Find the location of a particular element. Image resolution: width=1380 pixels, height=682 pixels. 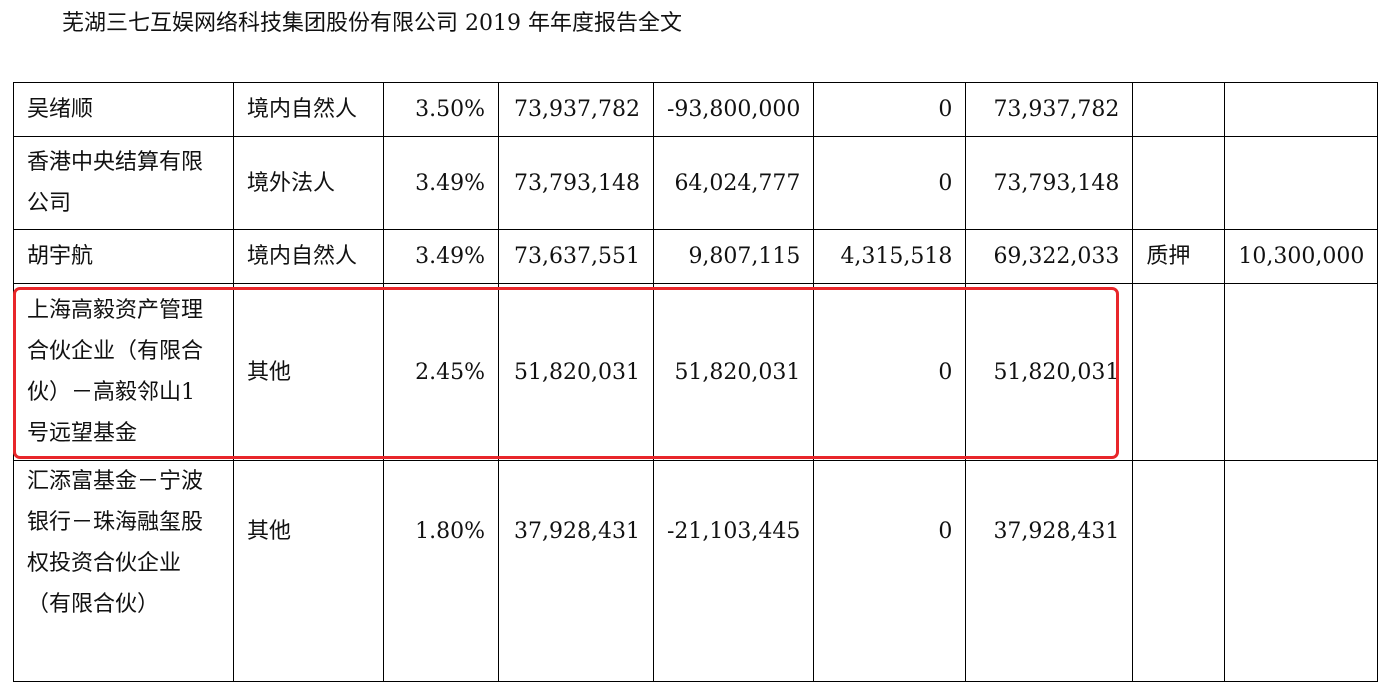

unrestricted-shares: 73,937,782 is located at coordinates (1049, 109).